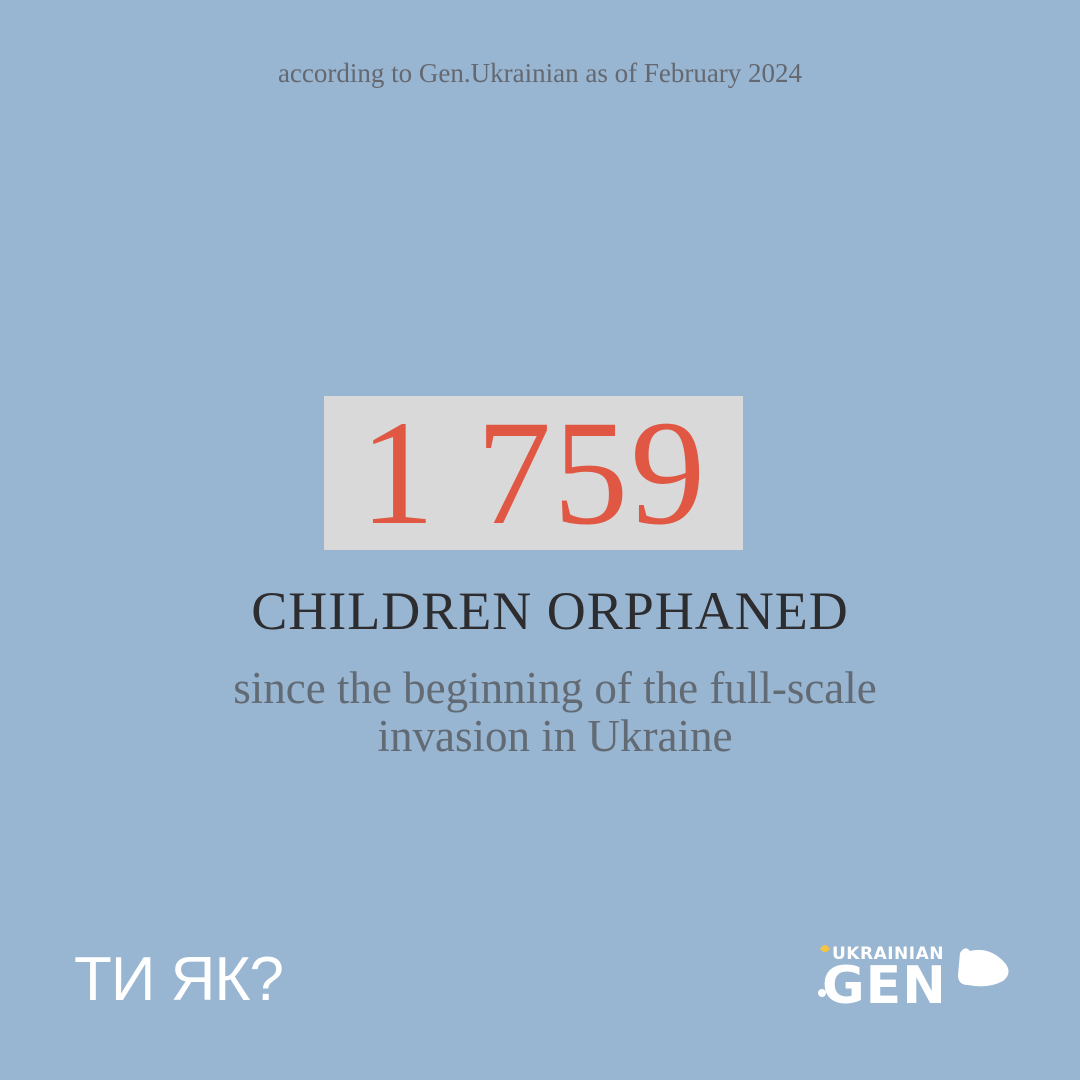 This screenshot has width=1080, height=1080. Describe the element at coordinates (822, 993) in the screenshot. I see `logo-dot` at that location.